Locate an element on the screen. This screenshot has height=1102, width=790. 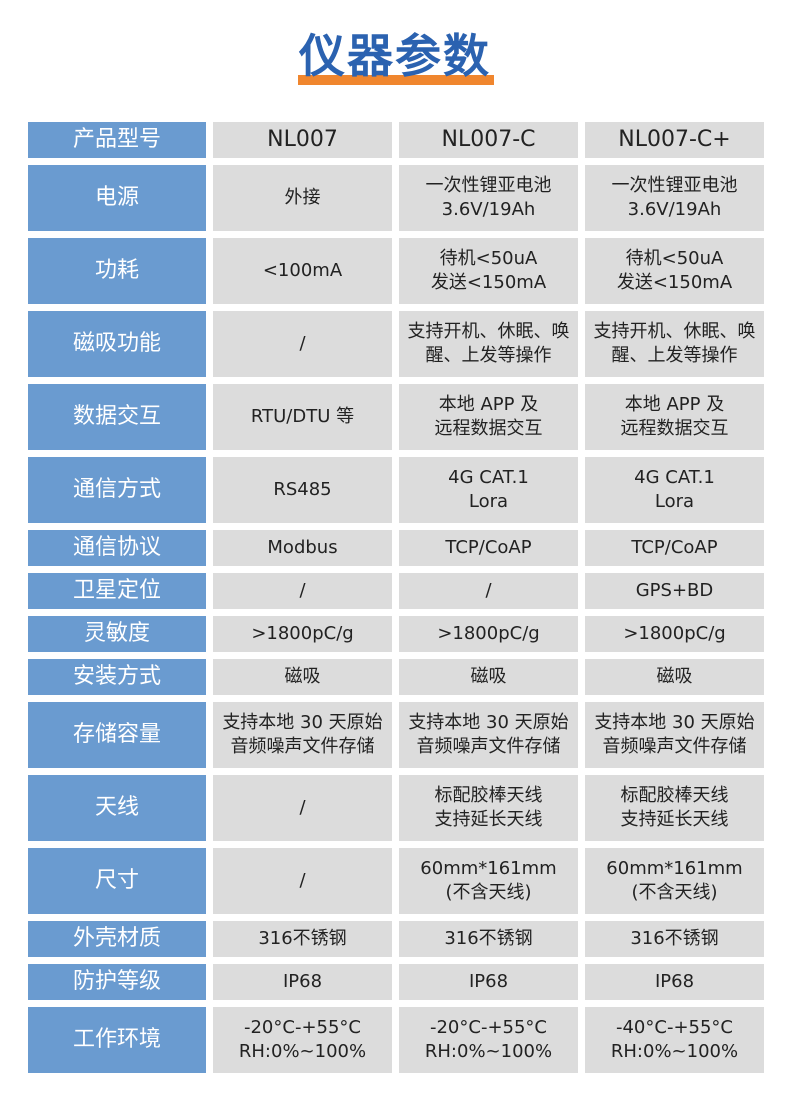
table-cell: NL007-C+ is located at coordinates (674, 140).